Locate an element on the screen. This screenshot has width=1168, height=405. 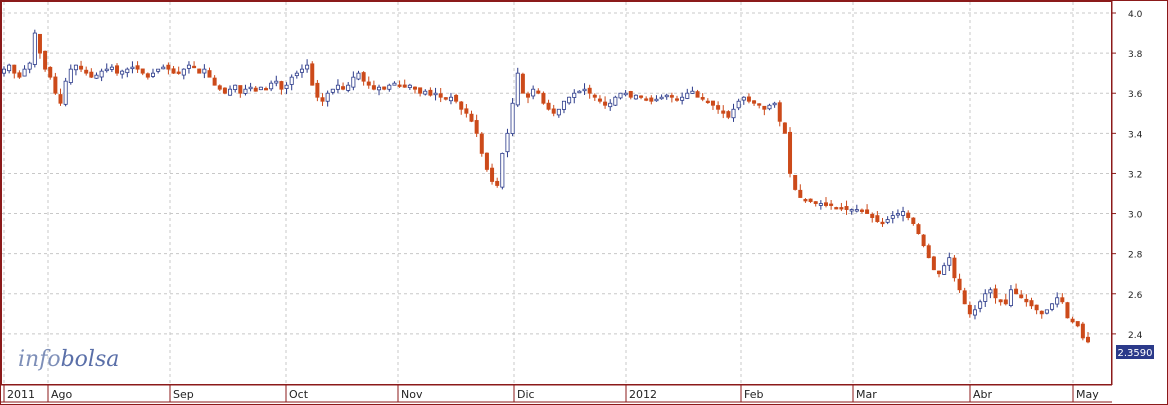
svg-text: infobolsa is located at coordinates (68, 359).